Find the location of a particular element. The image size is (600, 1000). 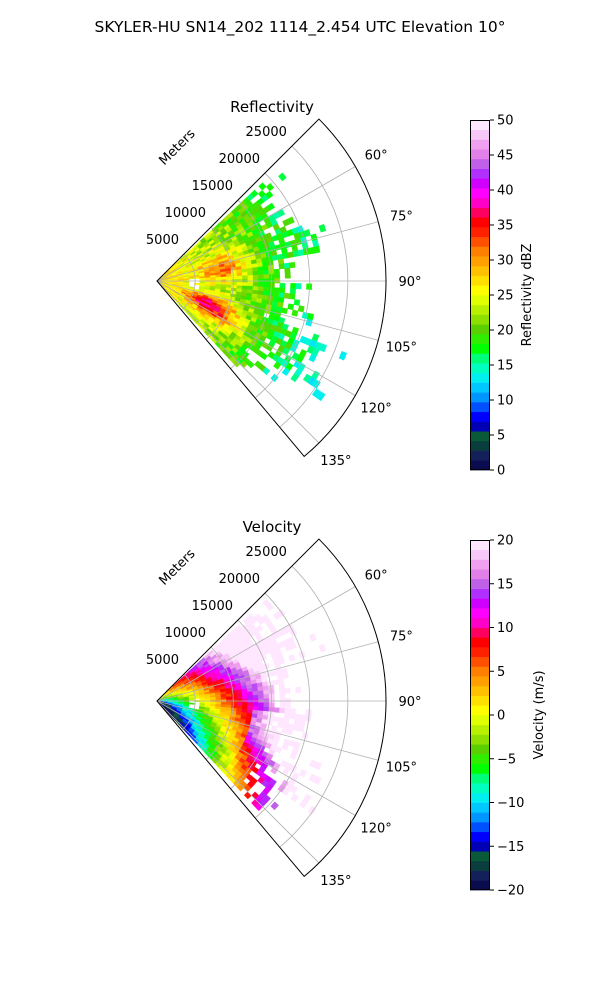

velocity-colorbar-cells is located at coordinates (480, 715).